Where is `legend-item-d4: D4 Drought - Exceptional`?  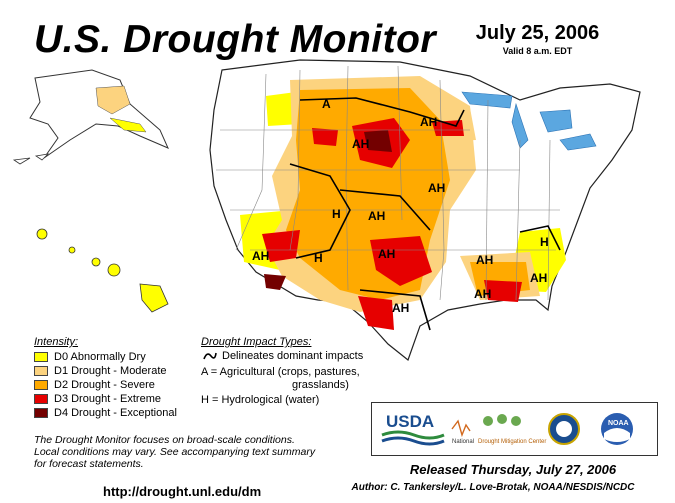 legend-item-d4: D4 Drought - Exceptional is located at coordinates (105, 412).